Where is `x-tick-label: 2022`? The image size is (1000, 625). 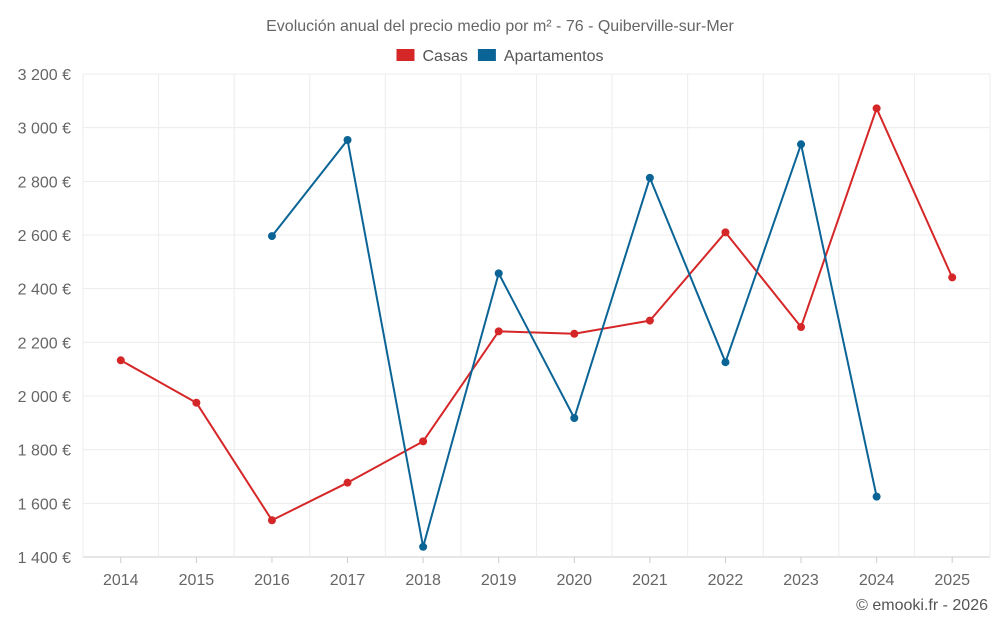
x-tick-label: 2022 is located at coordinates (726, 580).